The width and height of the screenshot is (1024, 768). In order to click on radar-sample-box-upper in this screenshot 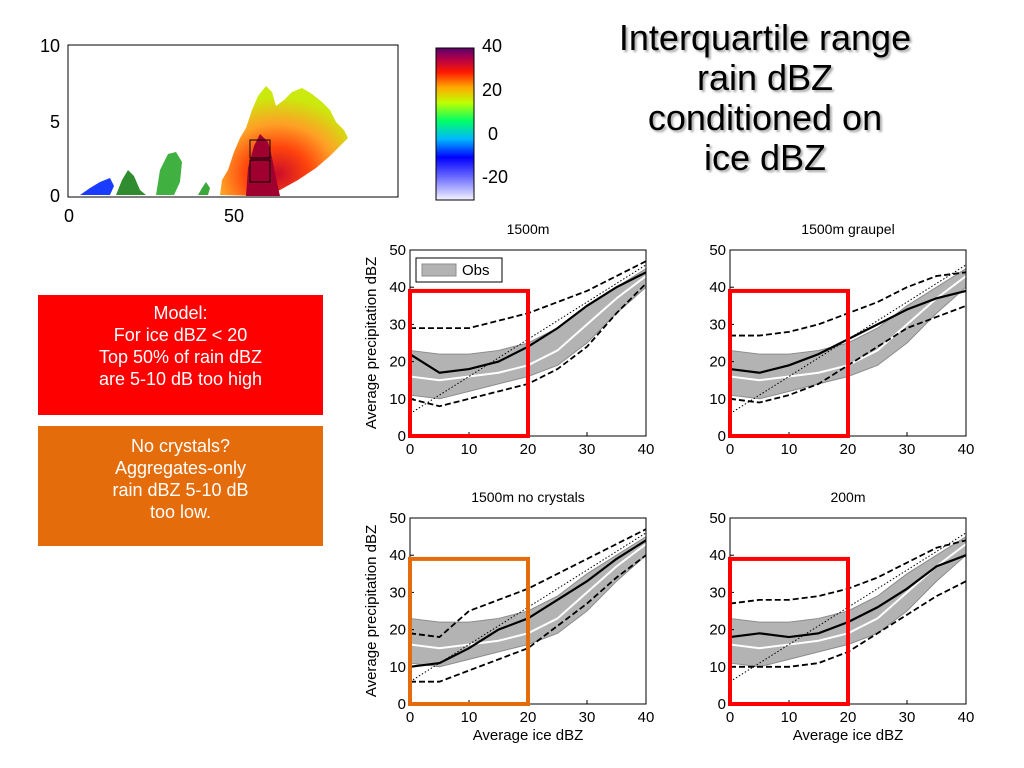, I will do `click(260, 149)`.